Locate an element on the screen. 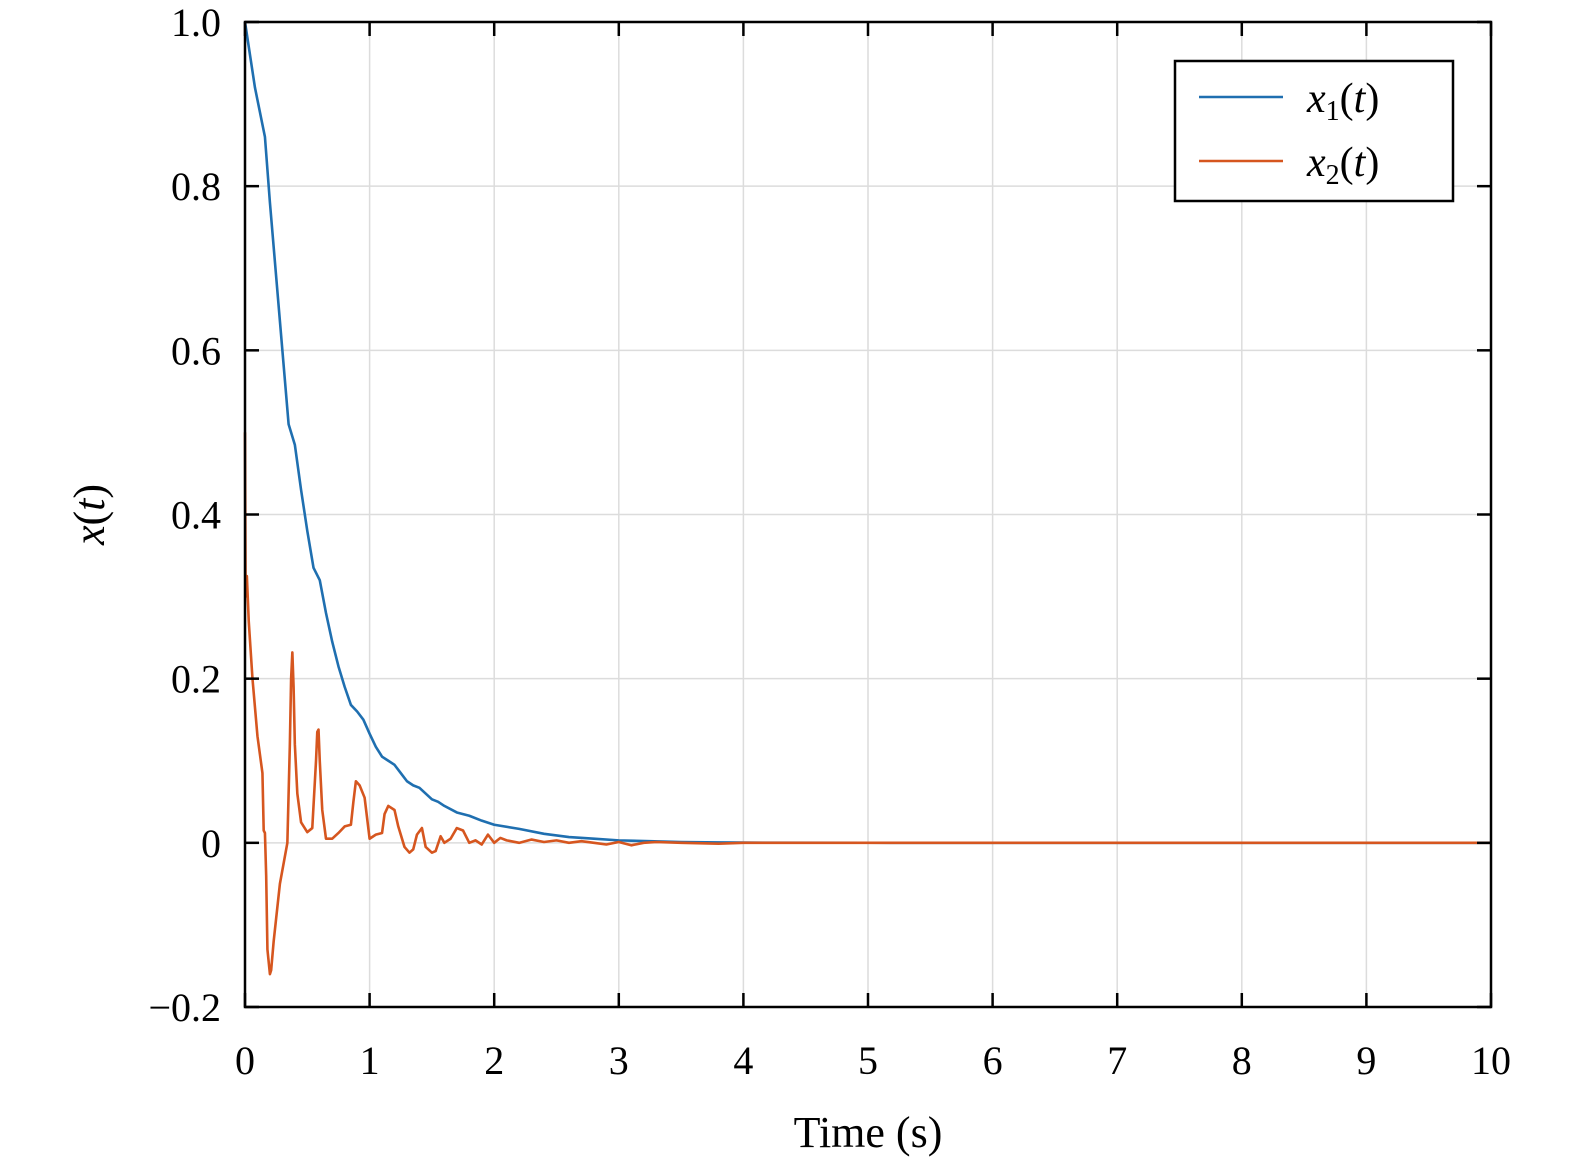  y-tick-label: 0 is located at coordinates (211, 843).